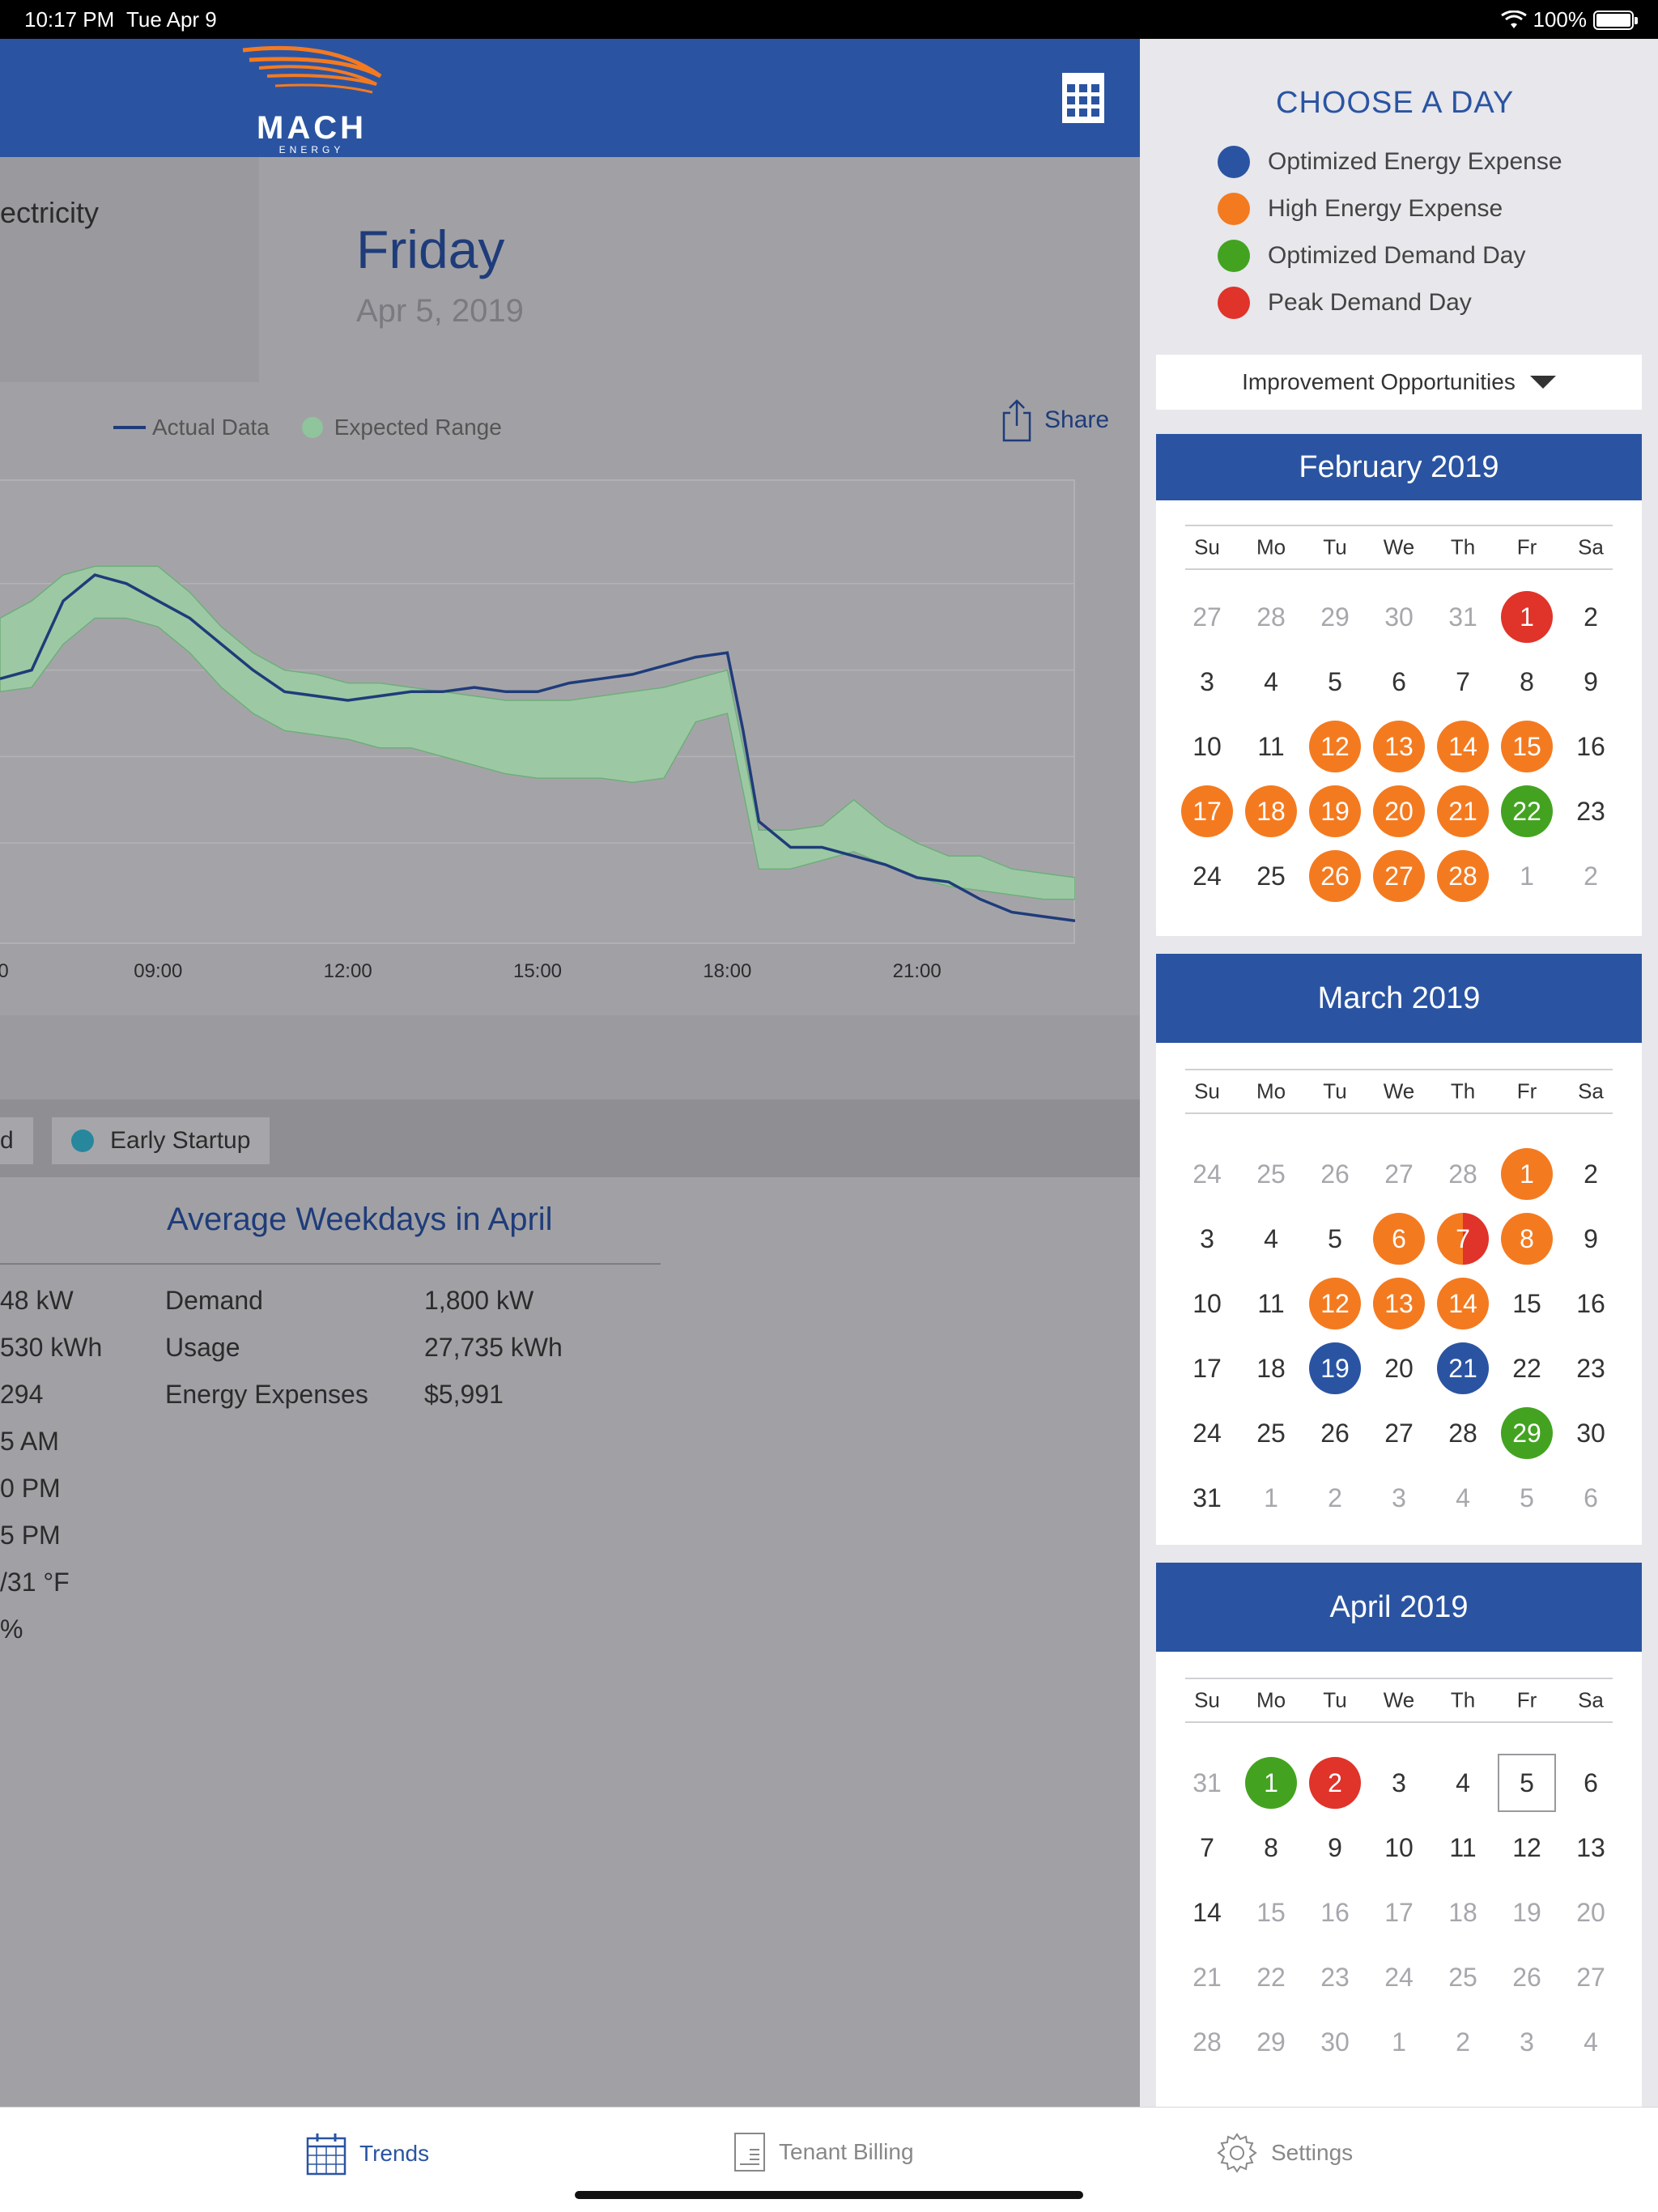 The height and width of the screenshot is (2212, 1658). Describe the element at coordinates (1271, 1368) in the screenshot. I see `calendar-day: 18` at that location.